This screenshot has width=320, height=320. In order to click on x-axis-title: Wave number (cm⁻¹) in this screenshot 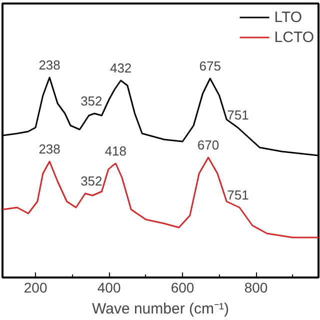, I will do `click(160, 309)`.